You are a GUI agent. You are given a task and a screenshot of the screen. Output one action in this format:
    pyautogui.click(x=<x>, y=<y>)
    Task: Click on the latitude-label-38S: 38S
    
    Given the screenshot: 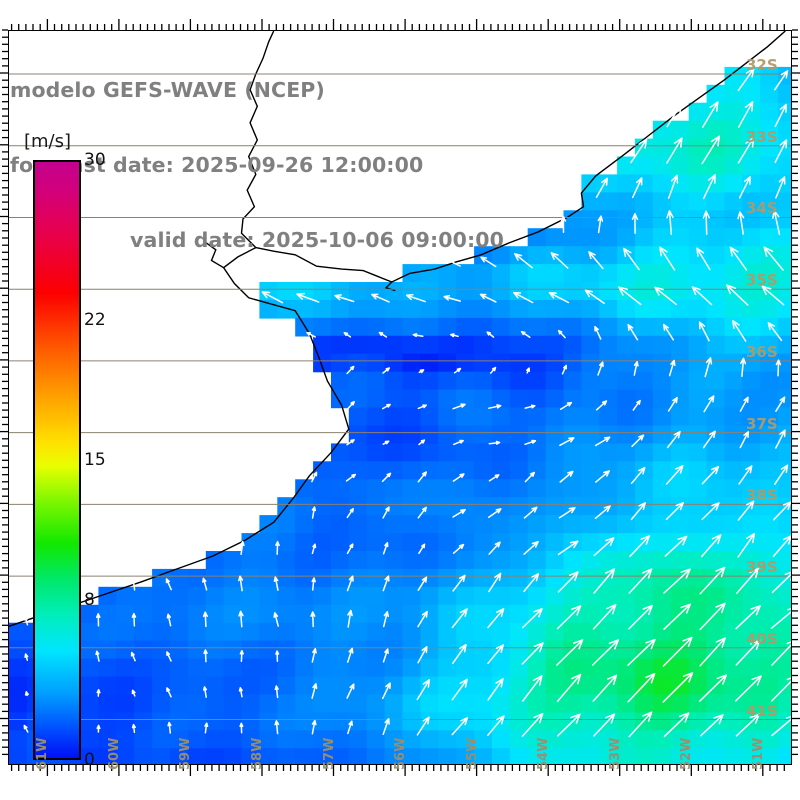 What is the action you would take?
    pyautogui.click(x=762, y=495)
    